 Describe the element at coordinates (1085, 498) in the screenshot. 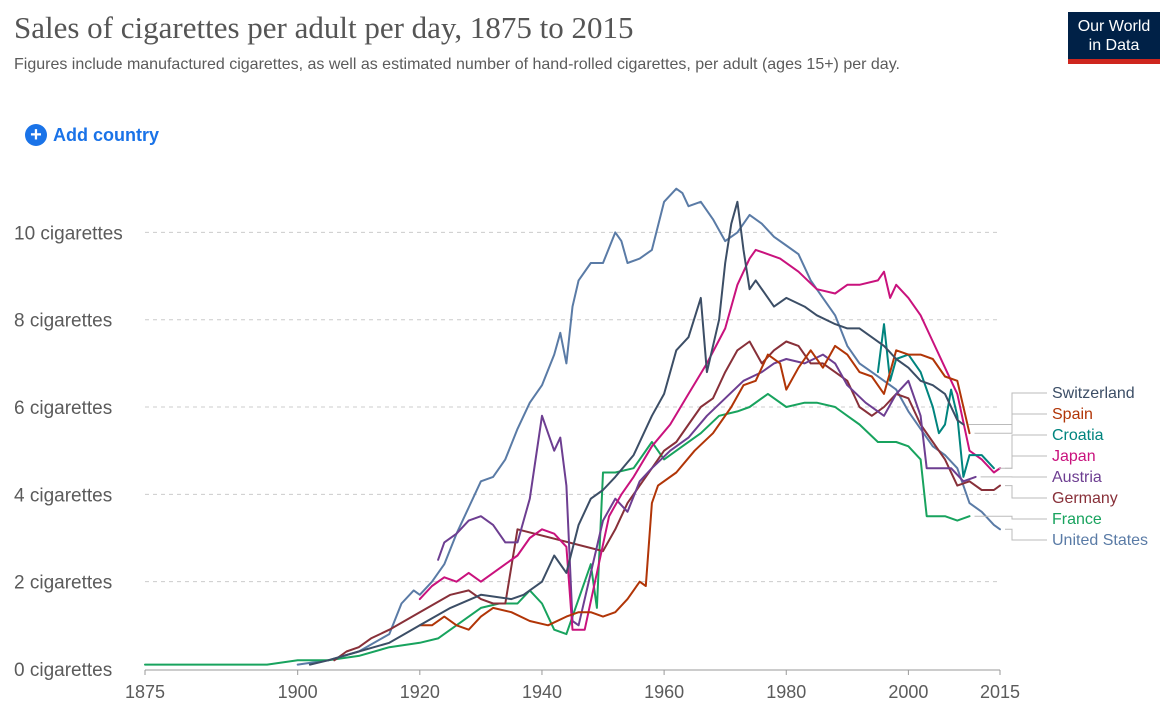

I see `legend-entry-germany: Germany` at that location.